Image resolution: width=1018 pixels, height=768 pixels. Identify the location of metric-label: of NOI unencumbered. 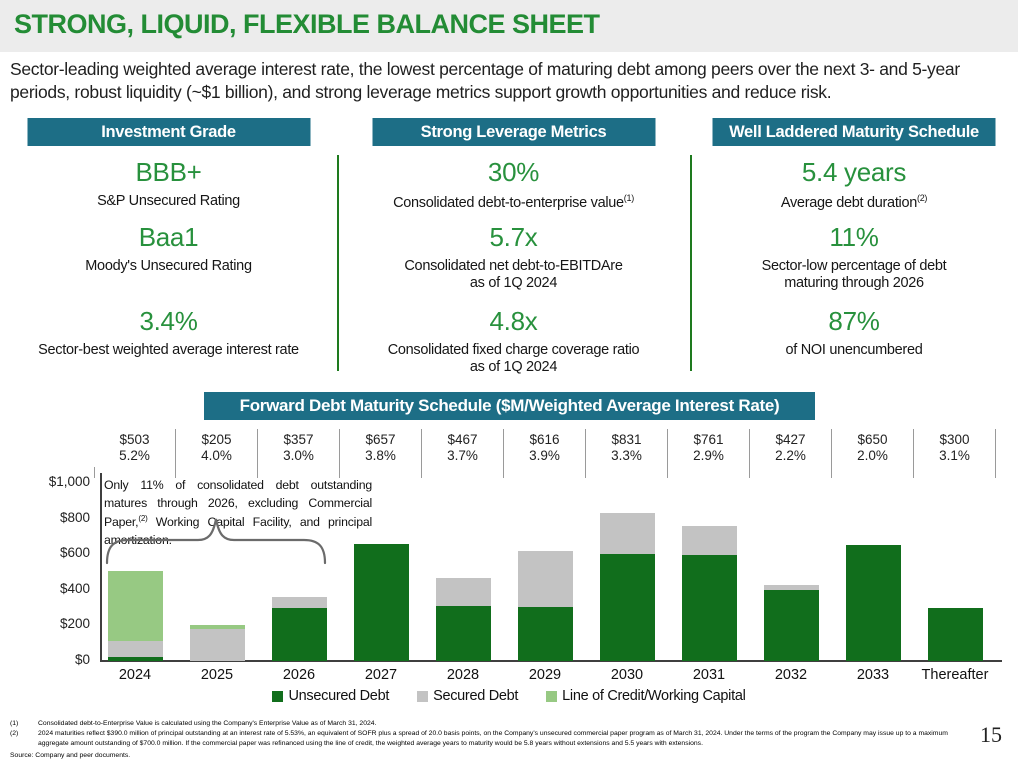
(854, 350).